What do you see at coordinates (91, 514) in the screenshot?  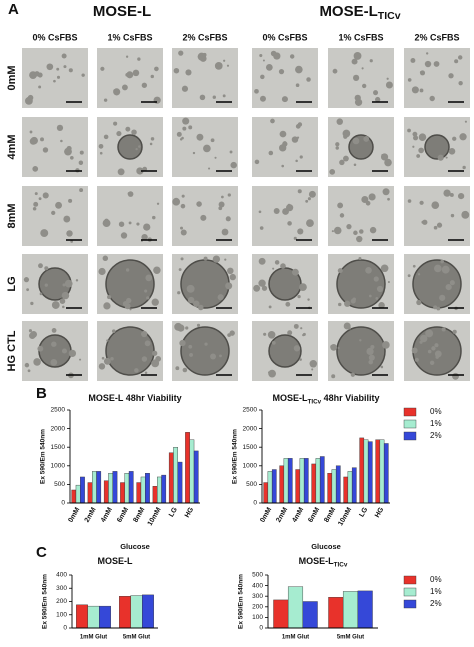 I see `x-tick-label: 2mM` at bounding box center [91, 514].